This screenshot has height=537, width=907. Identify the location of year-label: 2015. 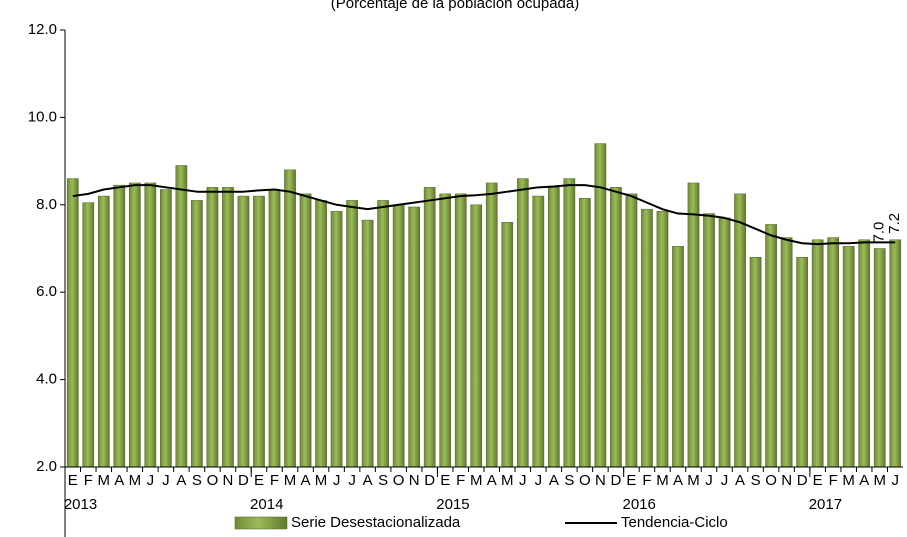
(452, 504).